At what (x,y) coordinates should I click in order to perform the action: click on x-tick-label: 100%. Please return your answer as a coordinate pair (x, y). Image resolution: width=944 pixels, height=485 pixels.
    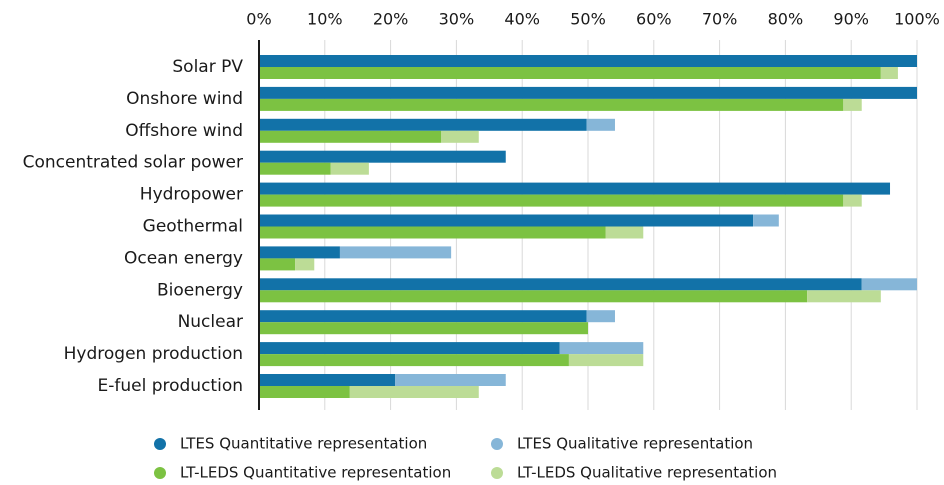
    Looking at the image, I should click on (917, 19).